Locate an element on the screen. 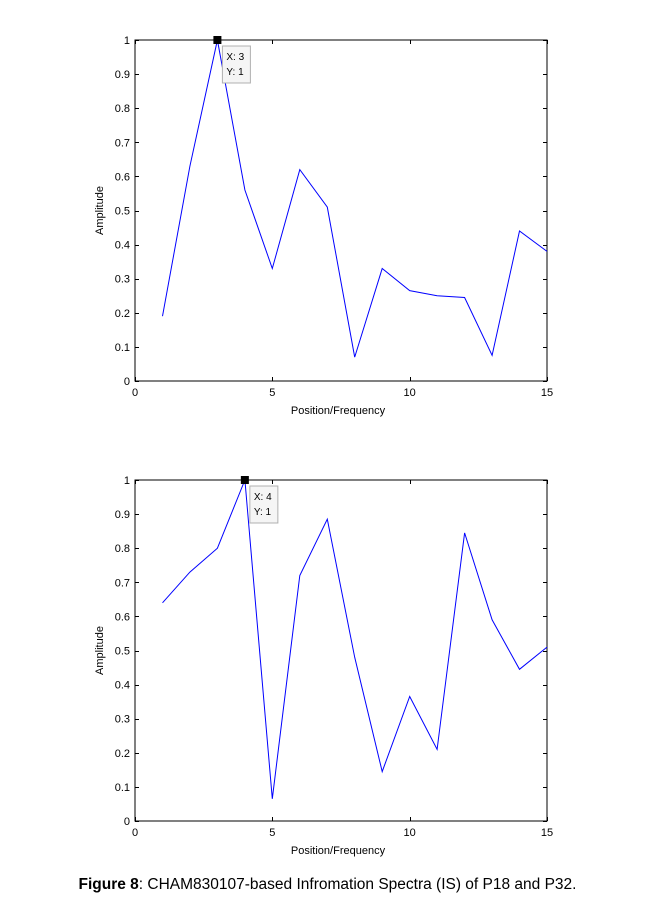 This screenshot has height=904, width=655. datatip-x-label: X: 3 is located at coordinates (235, 57).